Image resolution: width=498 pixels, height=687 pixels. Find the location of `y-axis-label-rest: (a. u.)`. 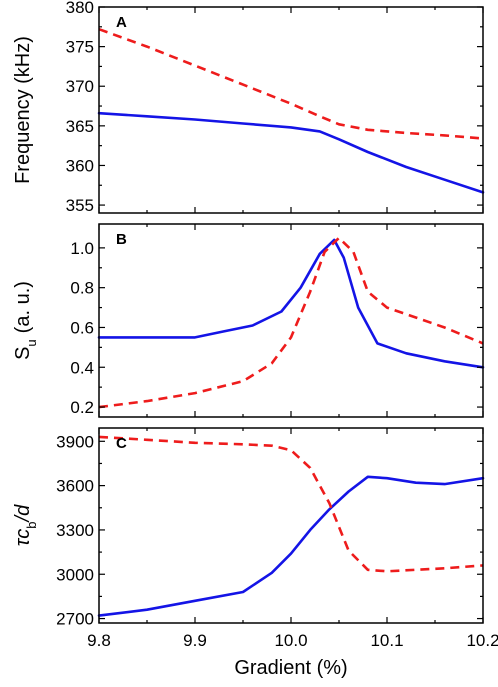

y-axis-label-rest: (a. u.) is located at coordinates (23, 307).